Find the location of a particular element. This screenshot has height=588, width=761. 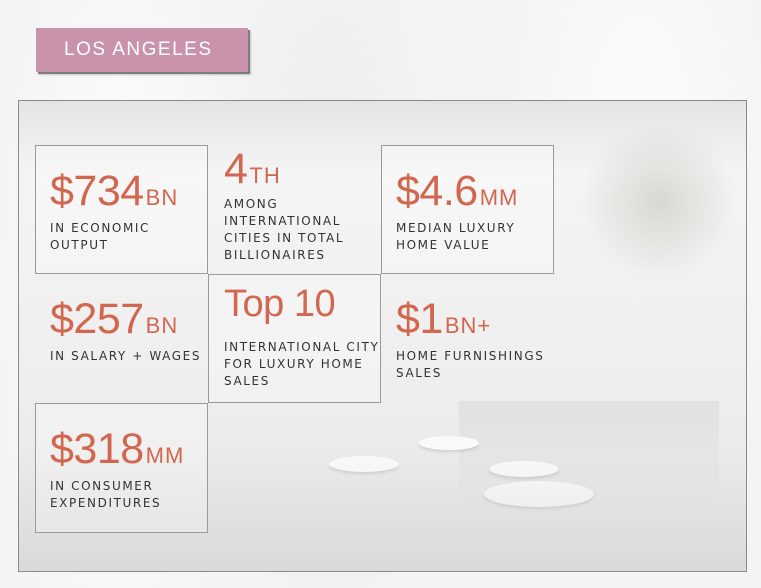

stat-number: $257 is located at coordinates (97, 319).